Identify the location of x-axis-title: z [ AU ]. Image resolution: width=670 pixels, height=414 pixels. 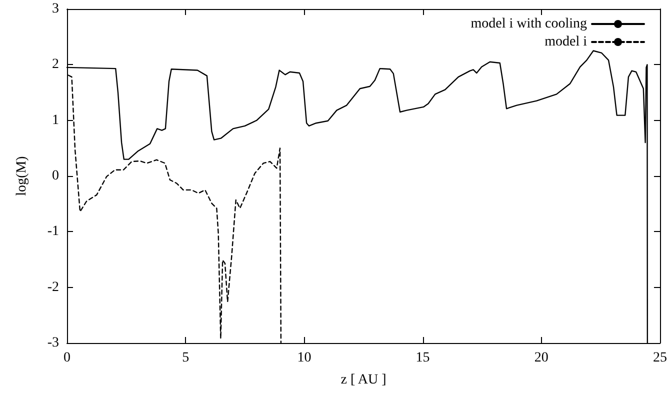
(363, 380).